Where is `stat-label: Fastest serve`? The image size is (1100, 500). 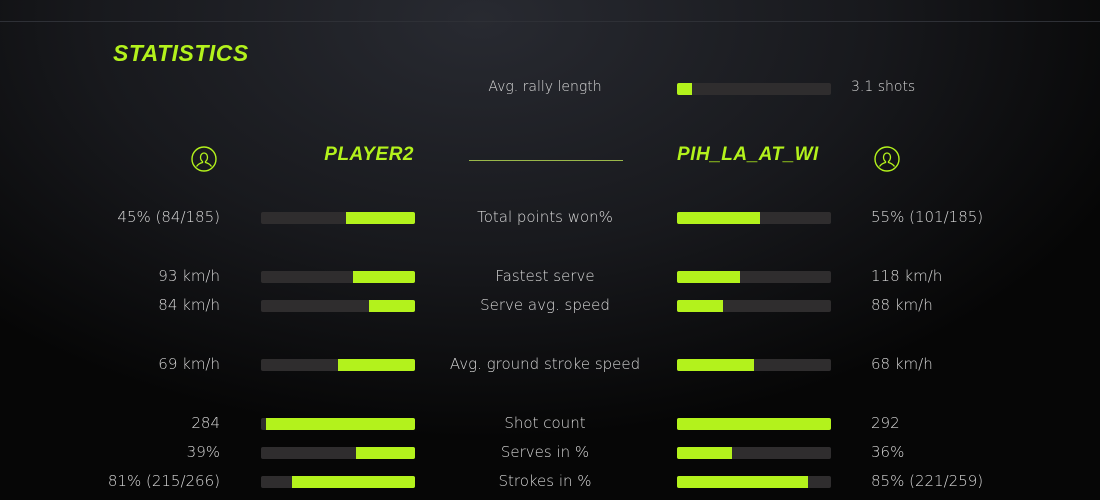
stat-label: Fastest serve is located at coordinates (545, 276).